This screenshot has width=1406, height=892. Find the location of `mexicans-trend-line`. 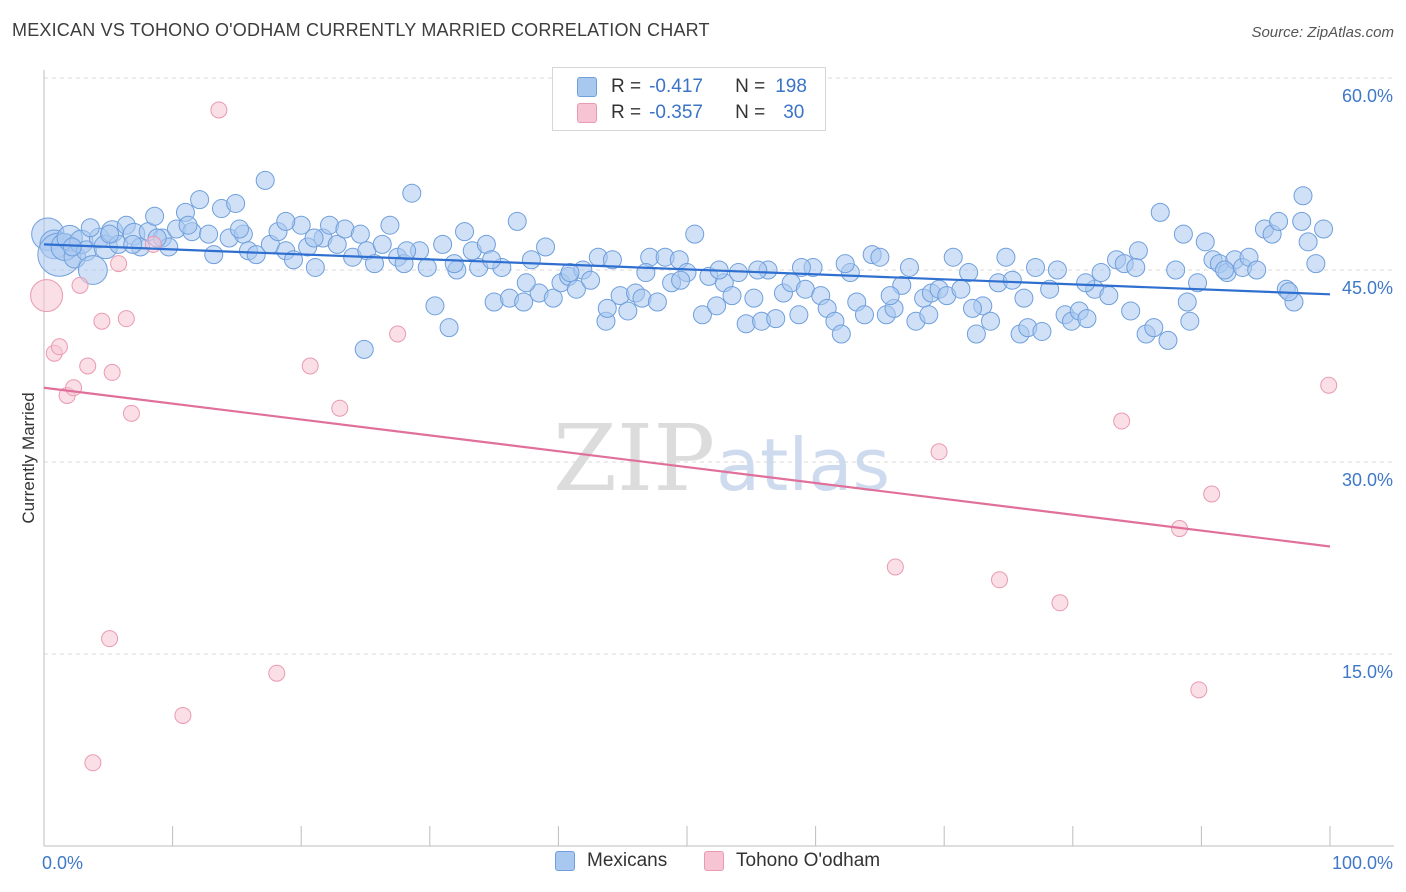

mexicans-trend-line is located at coordinates (687, 269).